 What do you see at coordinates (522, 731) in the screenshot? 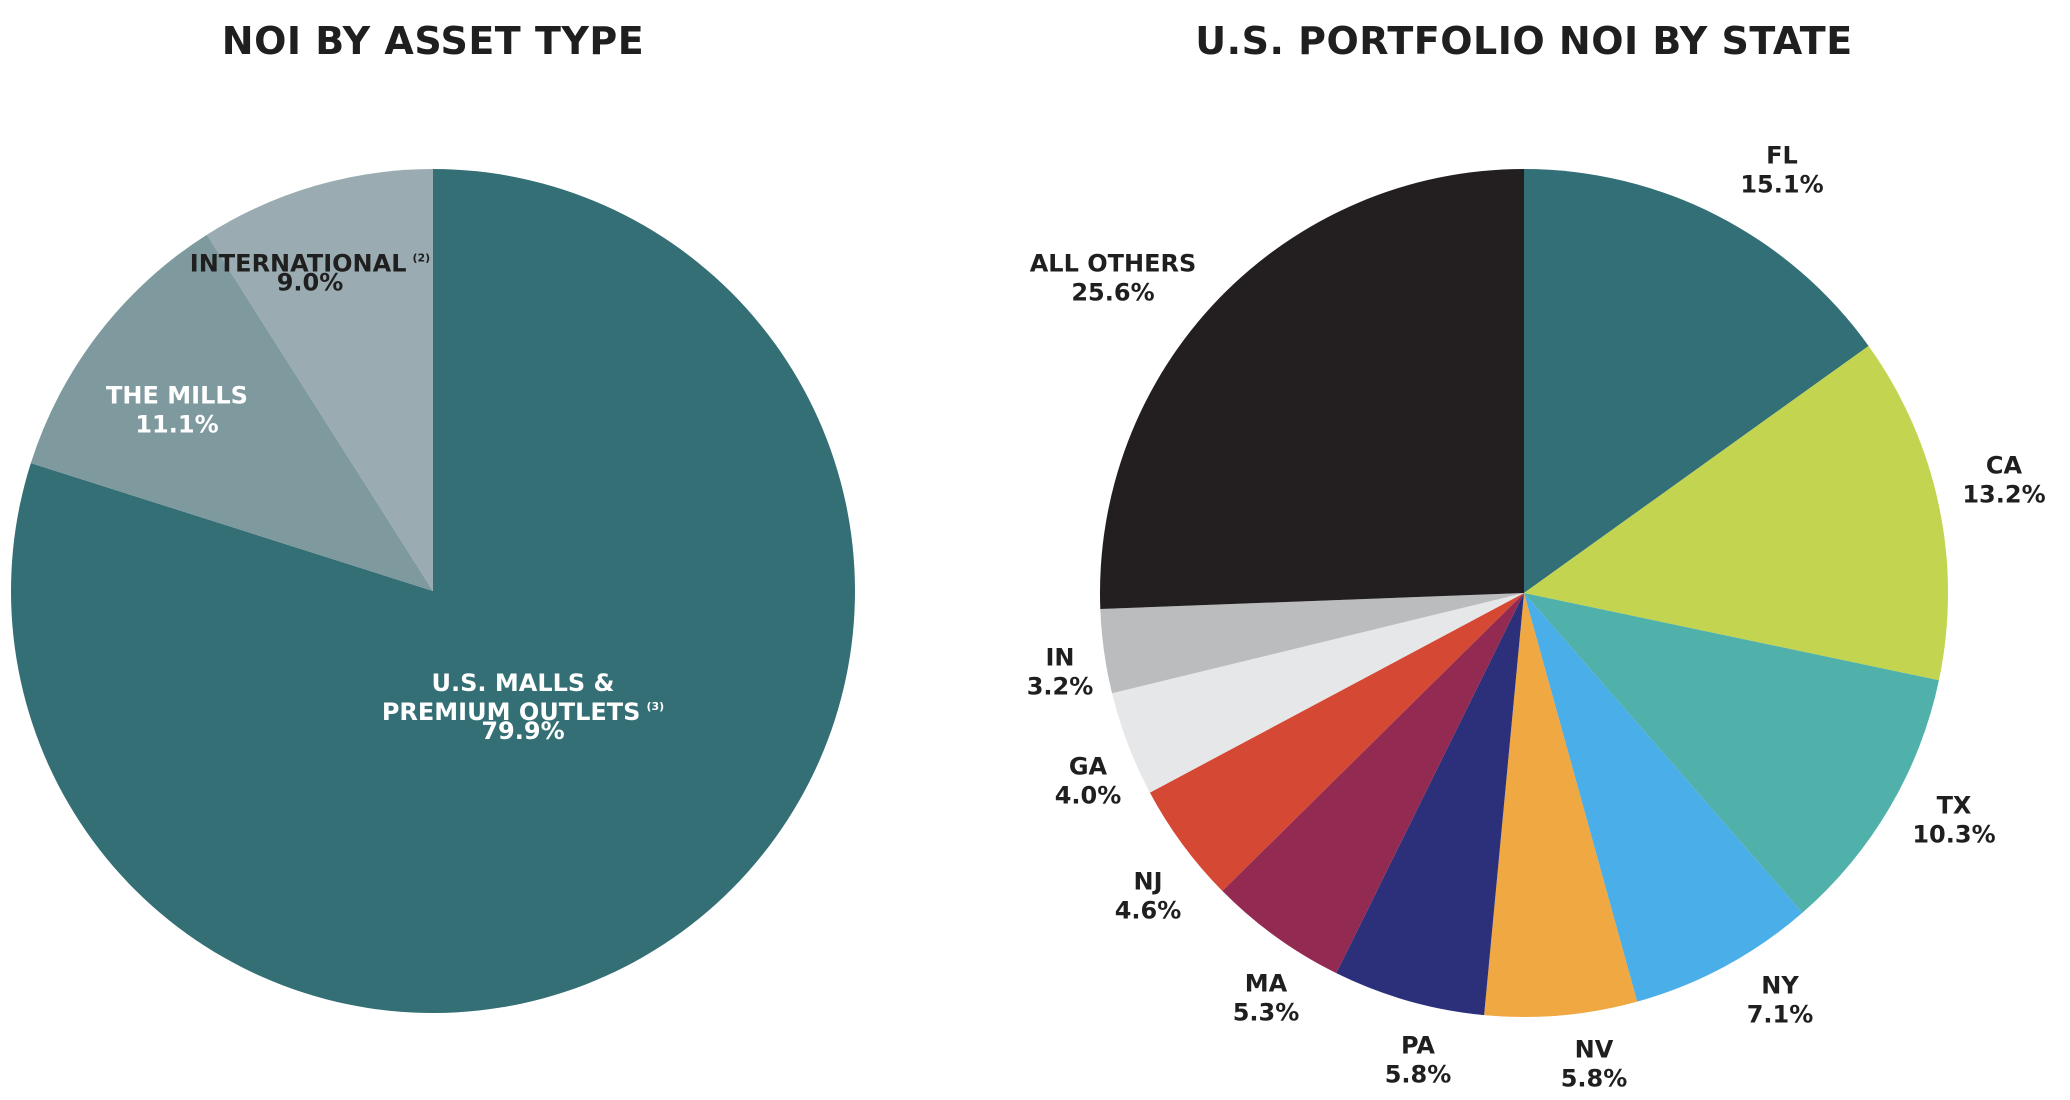
I see `slice-value-label: 79.9%` at bounding box center [522, 731].